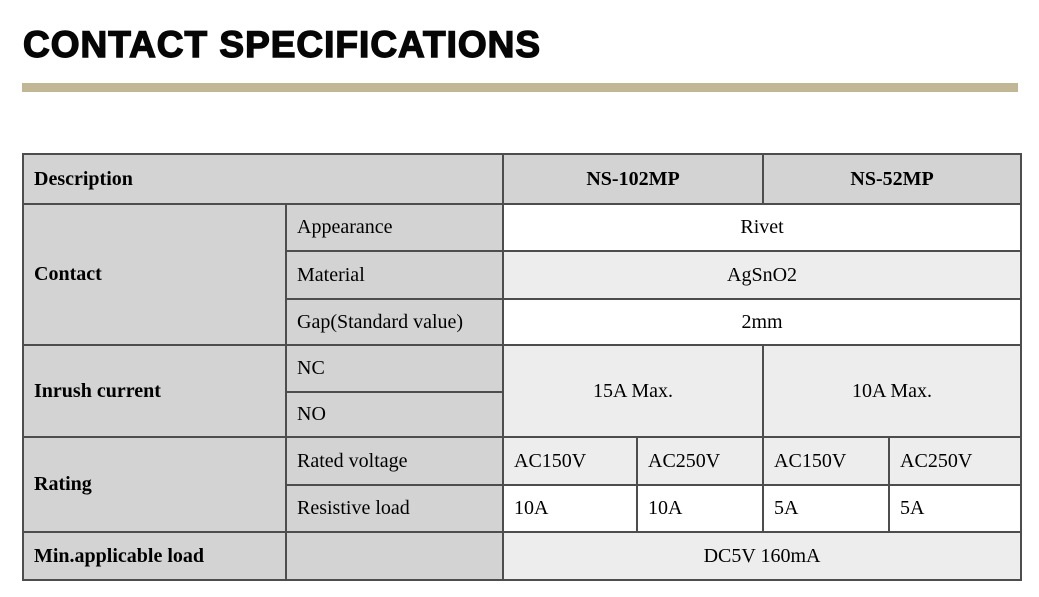  I want to click on inrush-current-label-cell: Inrush current, so click(154, 391).